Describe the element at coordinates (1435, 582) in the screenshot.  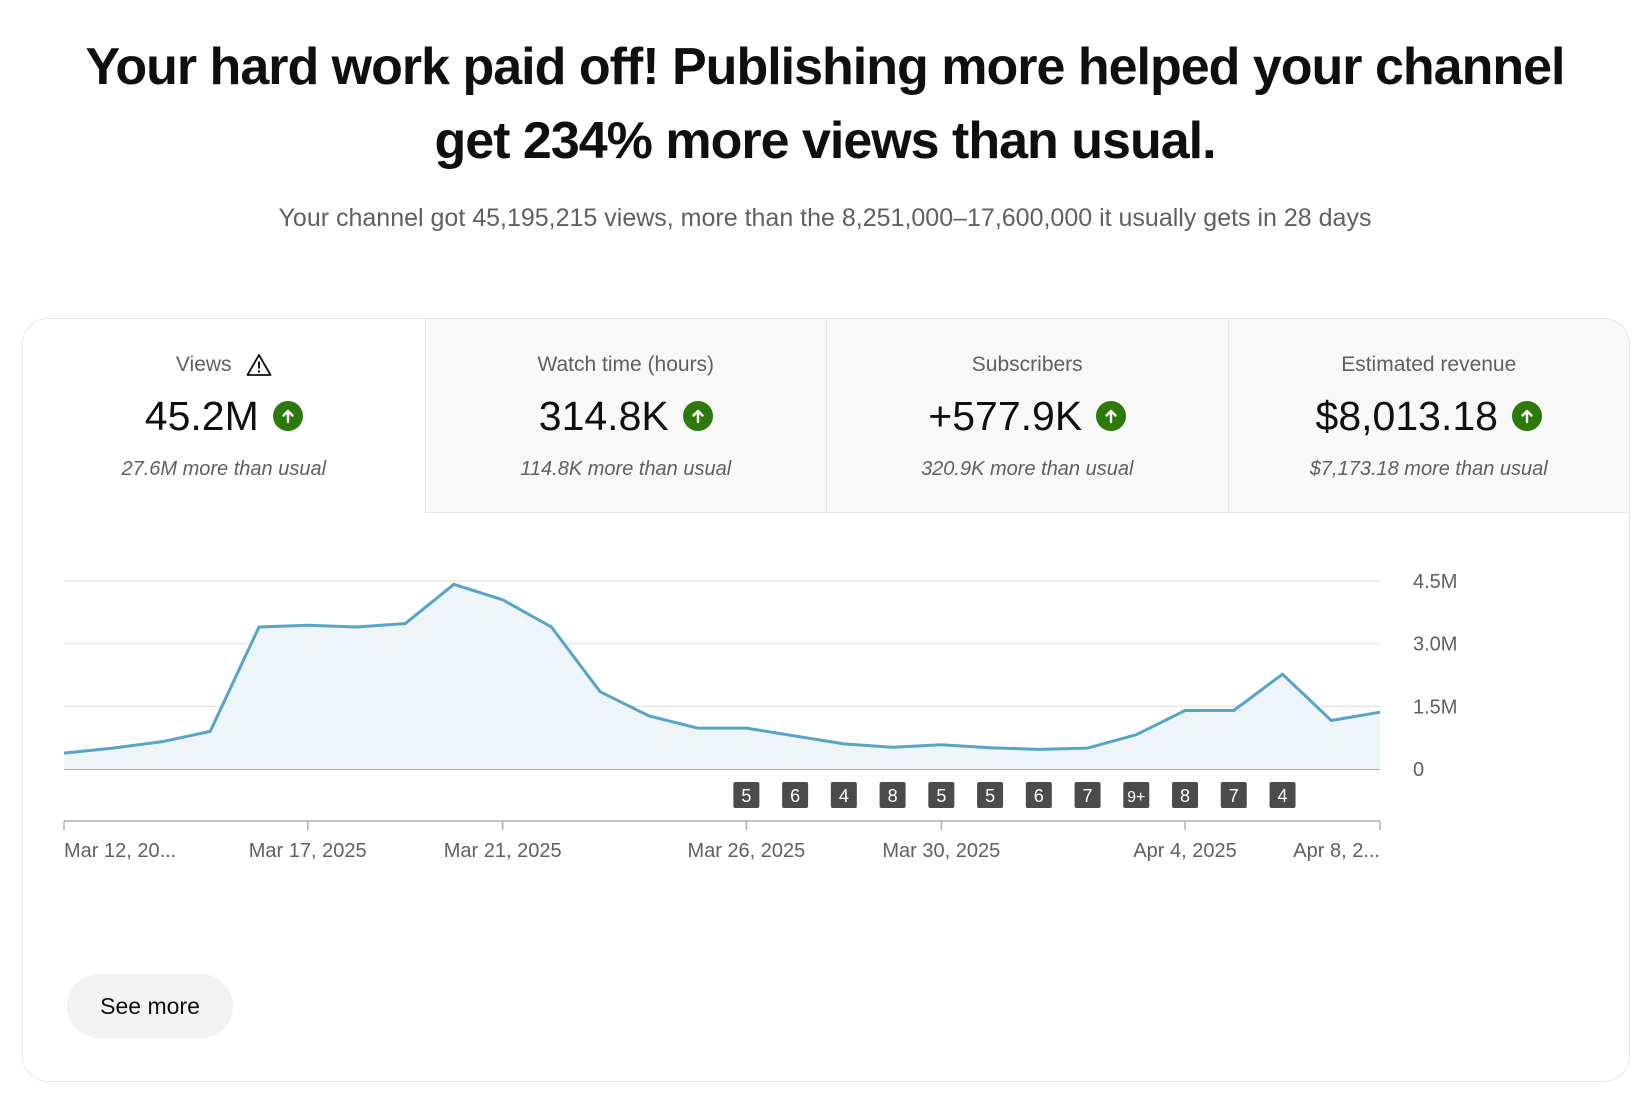
I see `y-tick-label: 4.5M` at that location.